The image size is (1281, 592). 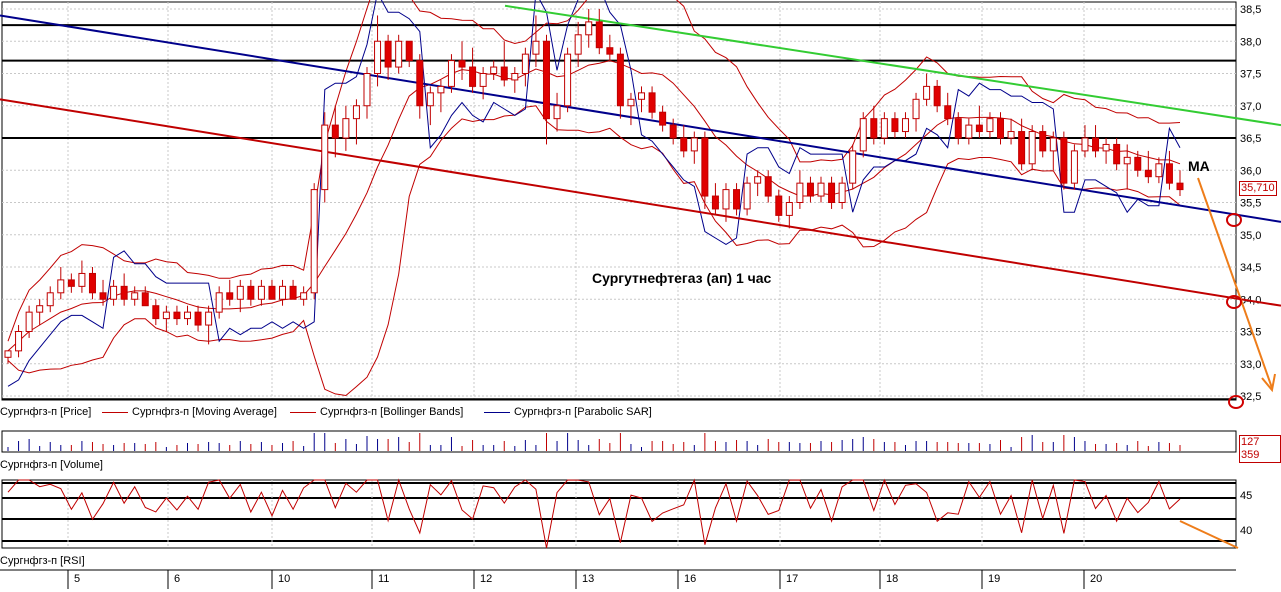 I want to click on x-tick-label: 17, so click(x=792, y=579).